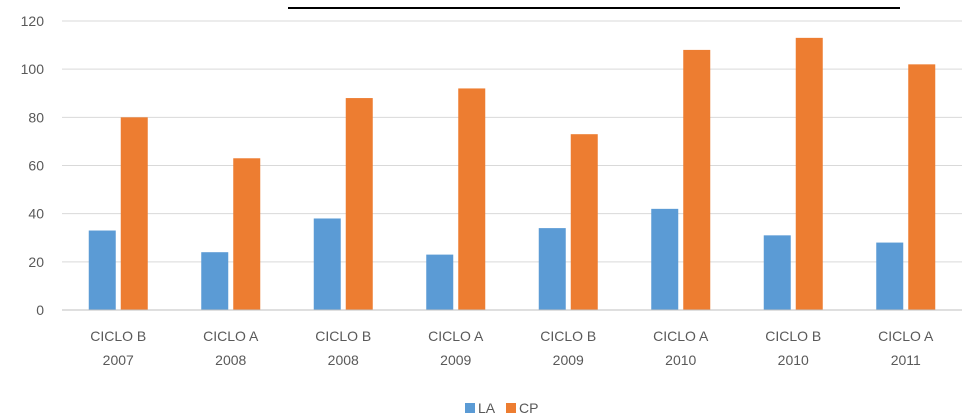 The image size is (962, 418). Describe the element at coordinates (36, 166) in the screenshot. I see `y-tick-label: 60` at that location.